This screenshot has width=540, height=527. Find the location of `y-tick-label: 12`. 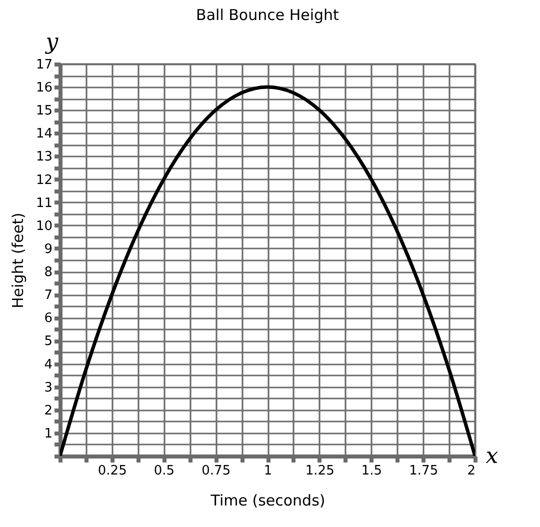

y-tick-label: 12 is located at coordinates (44, 180).